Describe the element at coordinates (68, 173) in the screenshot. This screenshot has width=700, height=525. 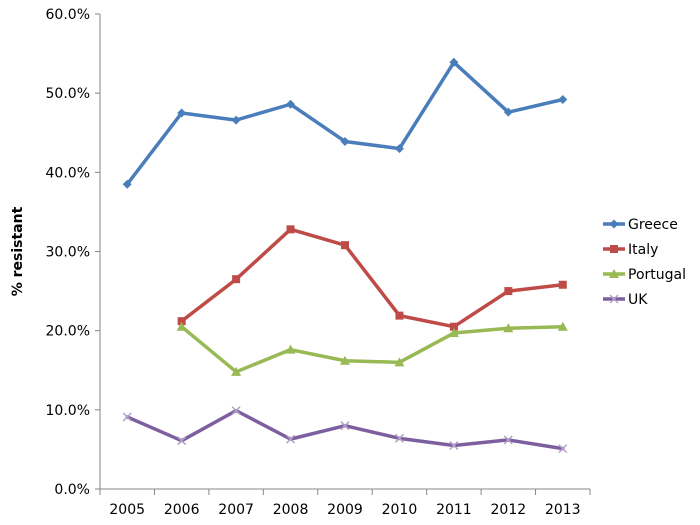
I see `y-tick-label: 40.0%` at that location.